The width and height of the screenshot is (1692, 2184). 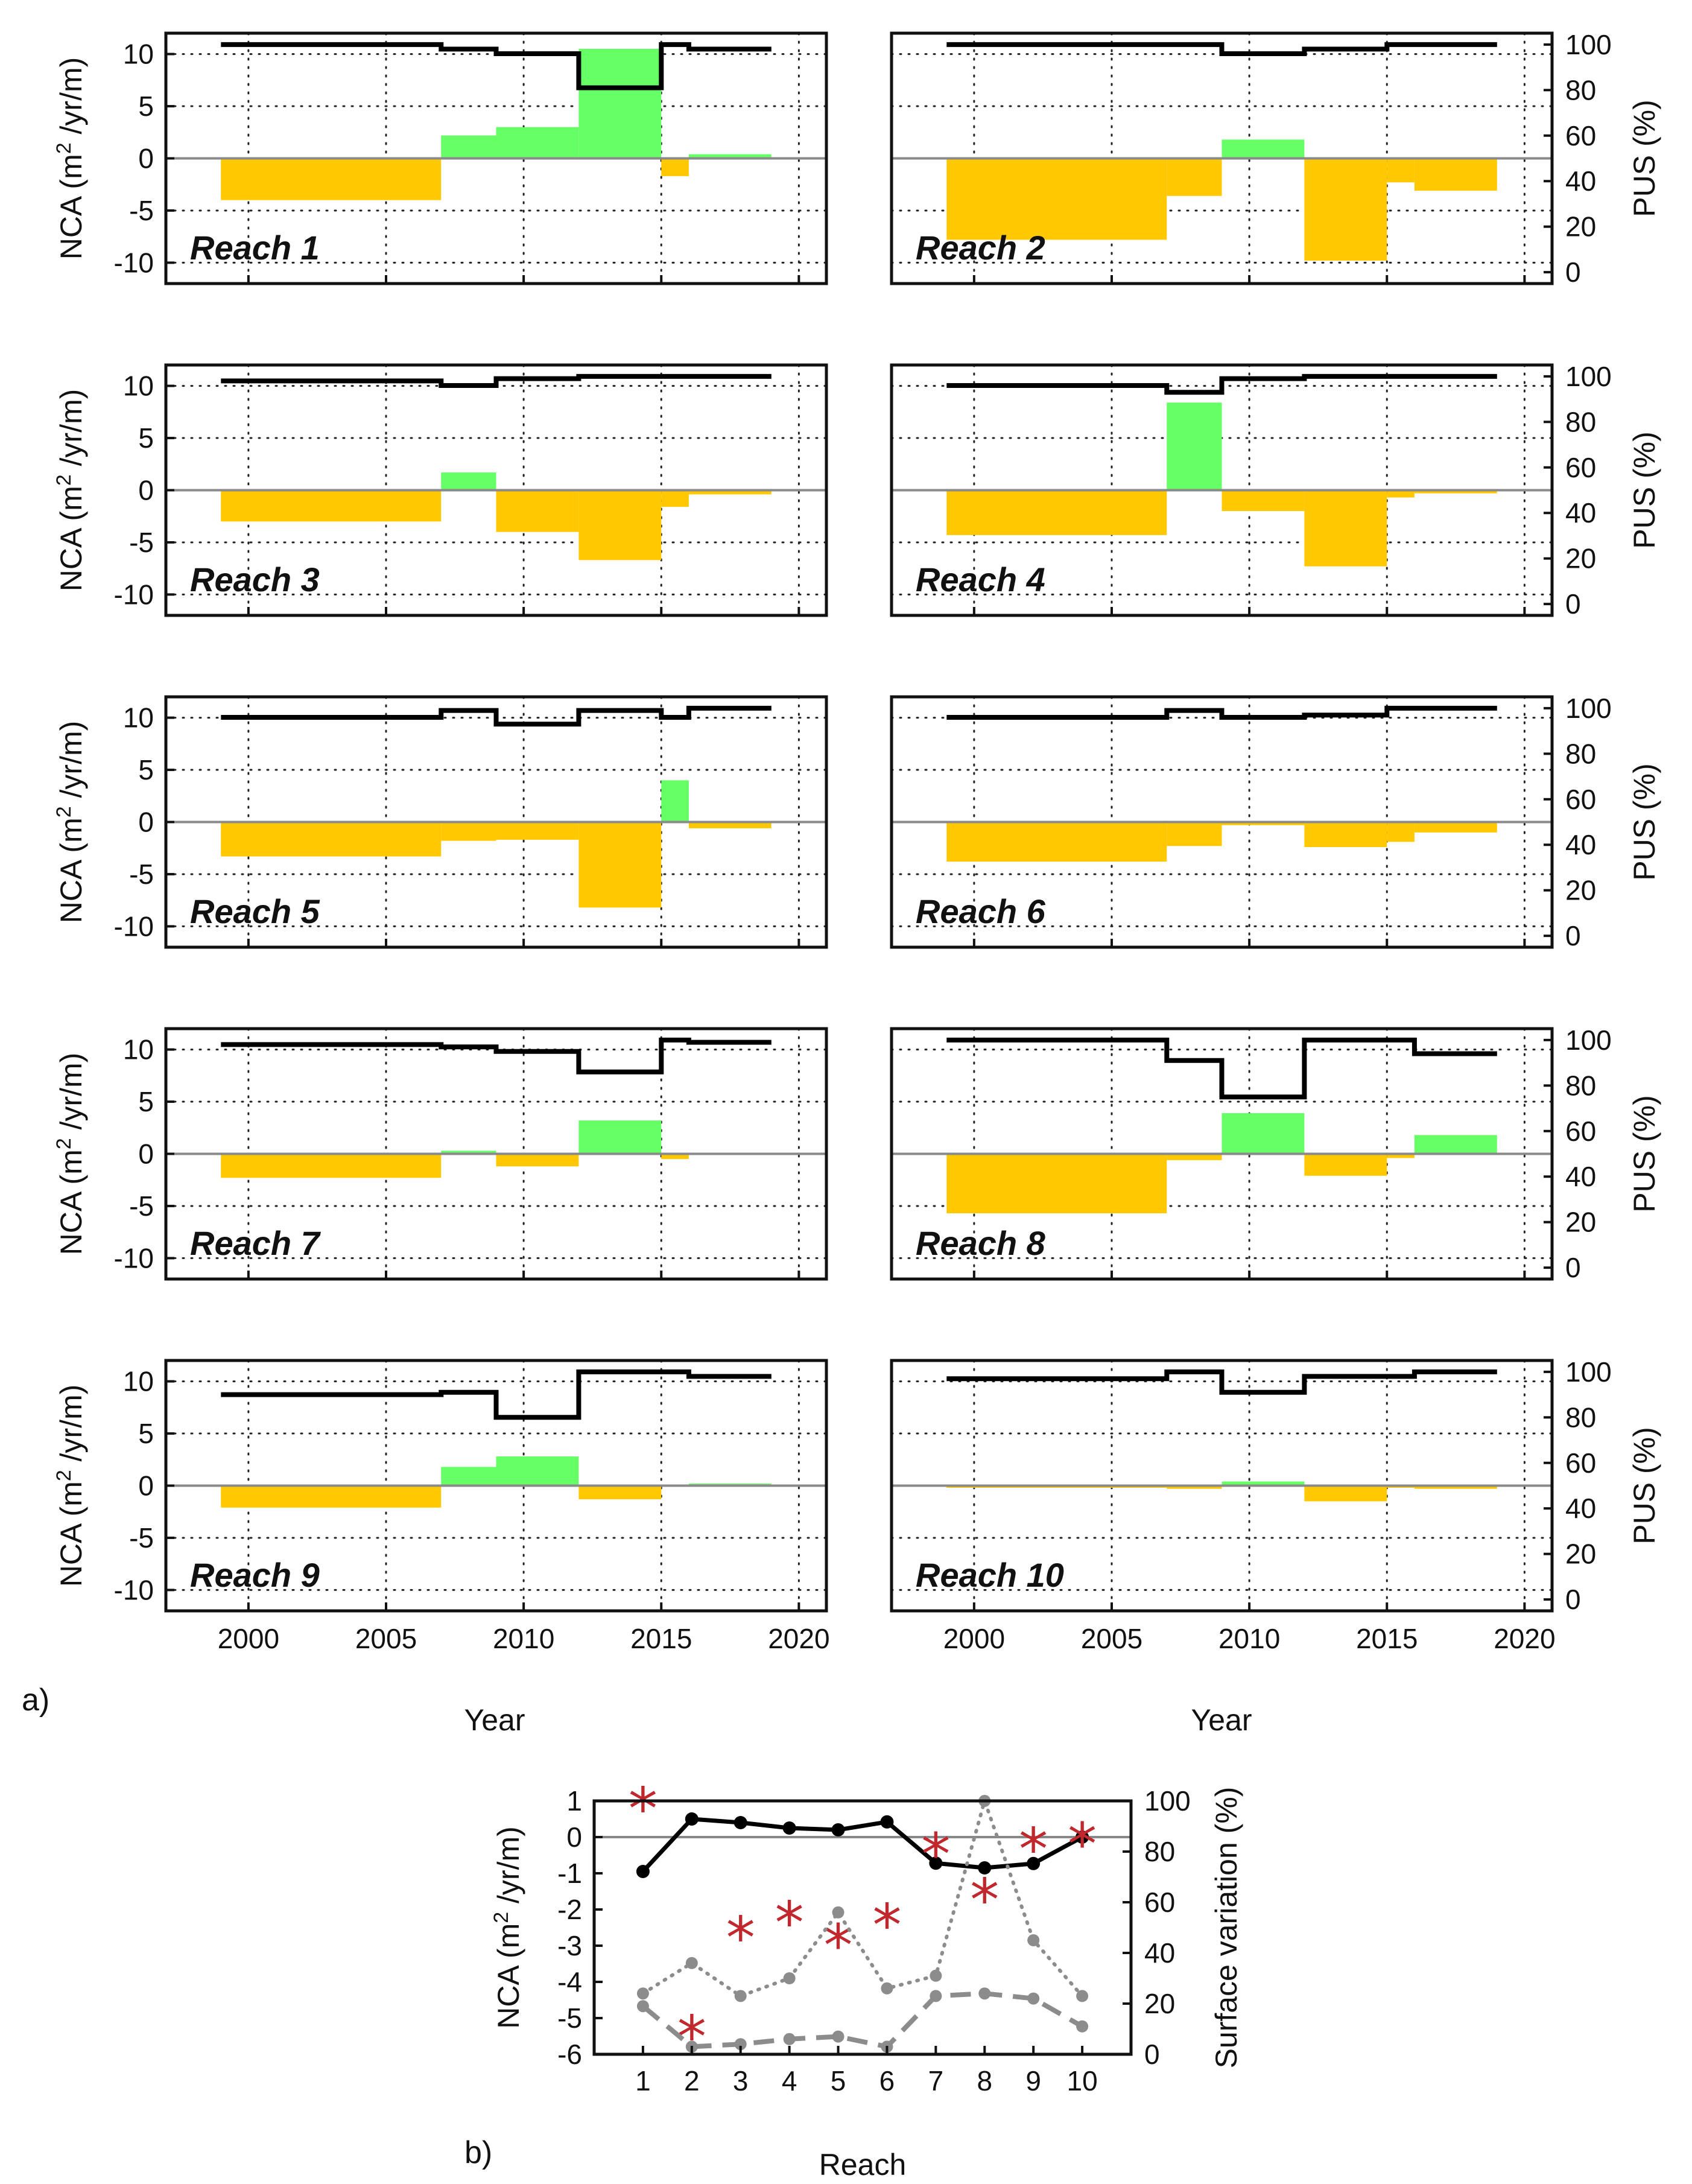 What do you see at coordinates (789, 2081) in the screenshot?
I see `xtick-label-b: 4` at bounding box center [789, 2081].